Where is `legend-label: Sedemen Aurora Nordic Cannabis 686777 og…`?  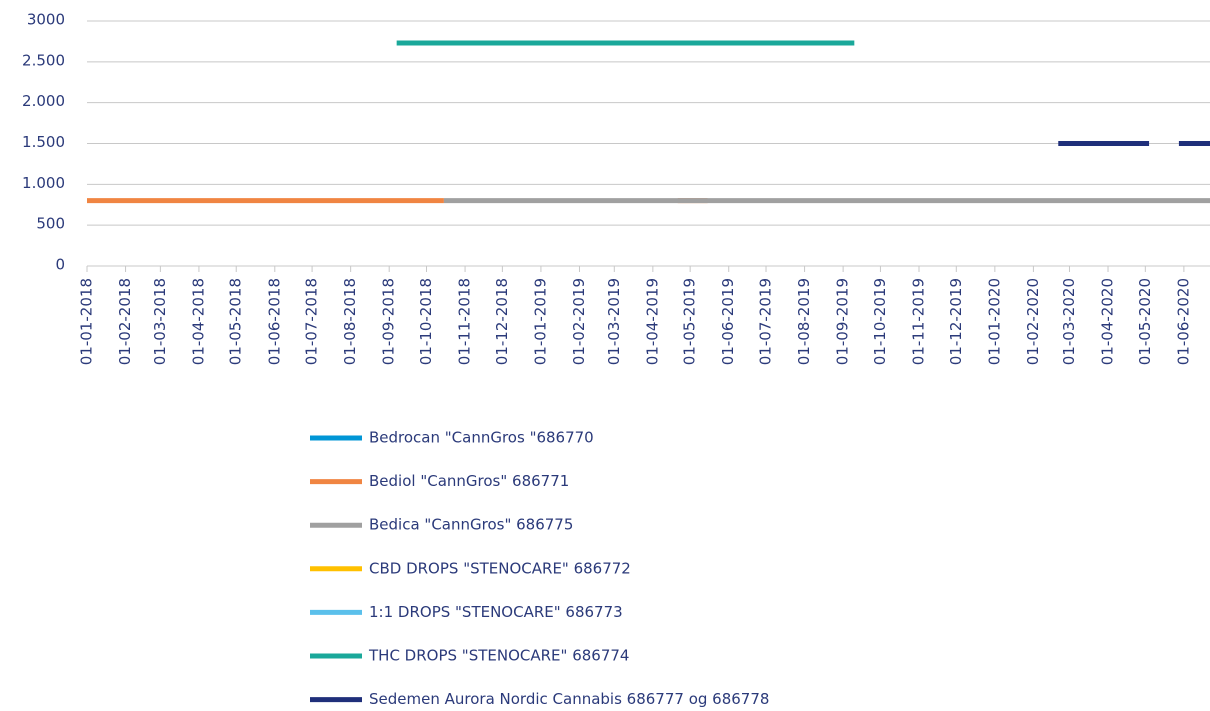
legend-label: Sedemen Aurora Nordic Cannabis 686777 og… is located at coordinates (569, 699).